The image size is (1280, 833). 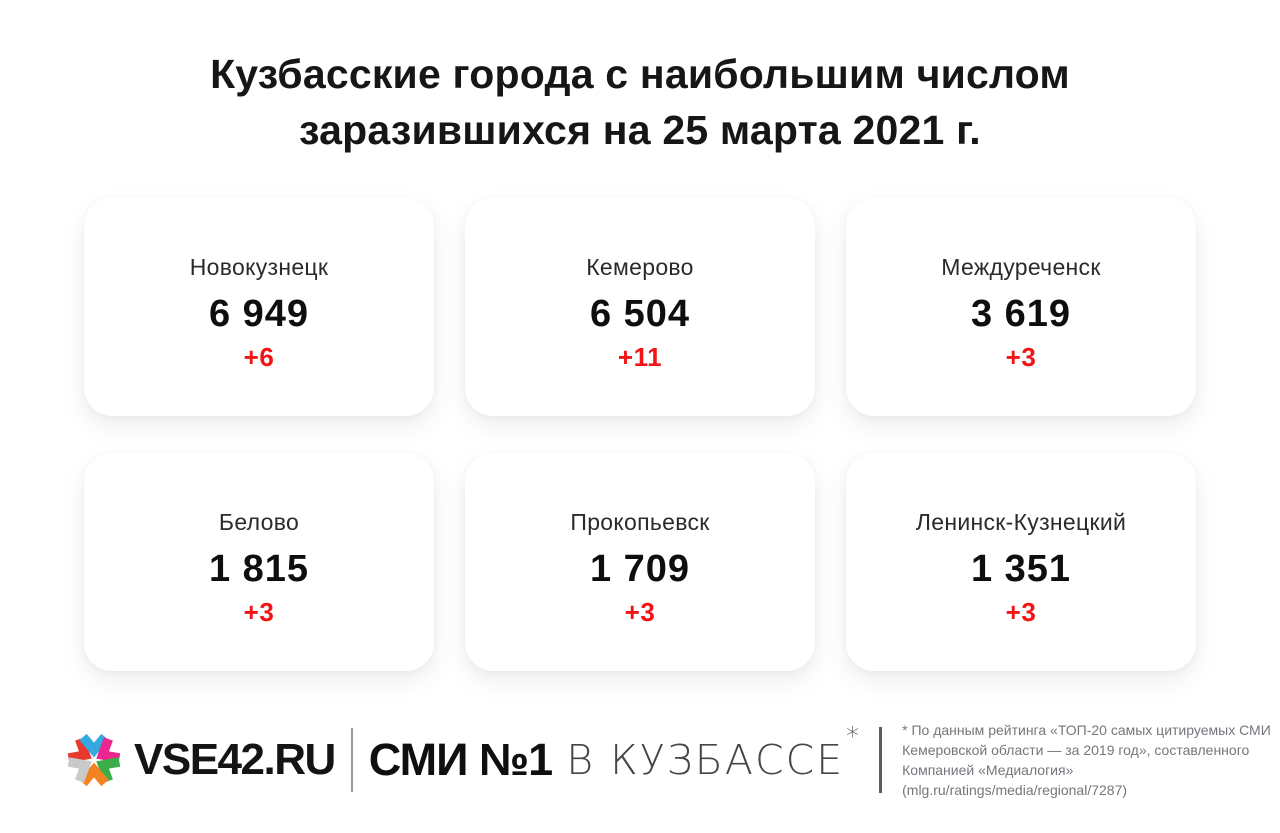 I want to click on tagline-v-kuzbasse: В КУЗБАССЕ*, so click(x=713, y=753).